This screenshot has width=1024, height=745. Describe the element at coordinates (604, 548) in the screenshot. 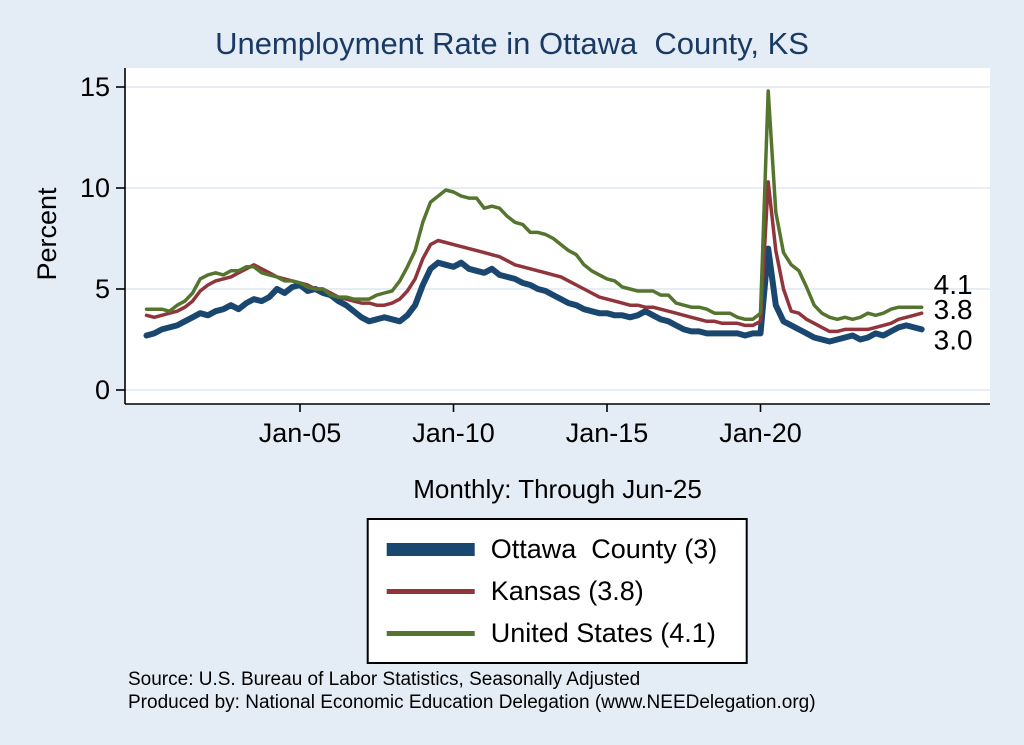

I see `legend-label: Ottawa County (3)` at that location.